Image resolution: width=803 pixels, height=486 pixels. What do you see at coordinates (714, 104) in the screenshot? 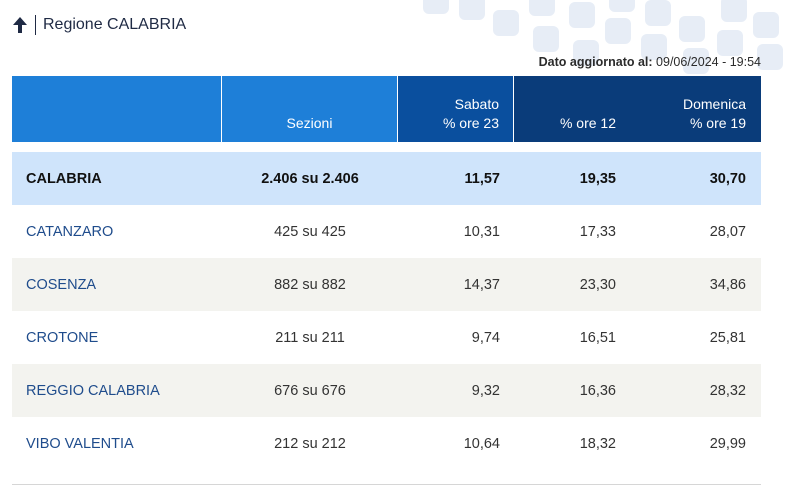
I see `header-domenica-day: Domenica` at bounding box center [714, 104].